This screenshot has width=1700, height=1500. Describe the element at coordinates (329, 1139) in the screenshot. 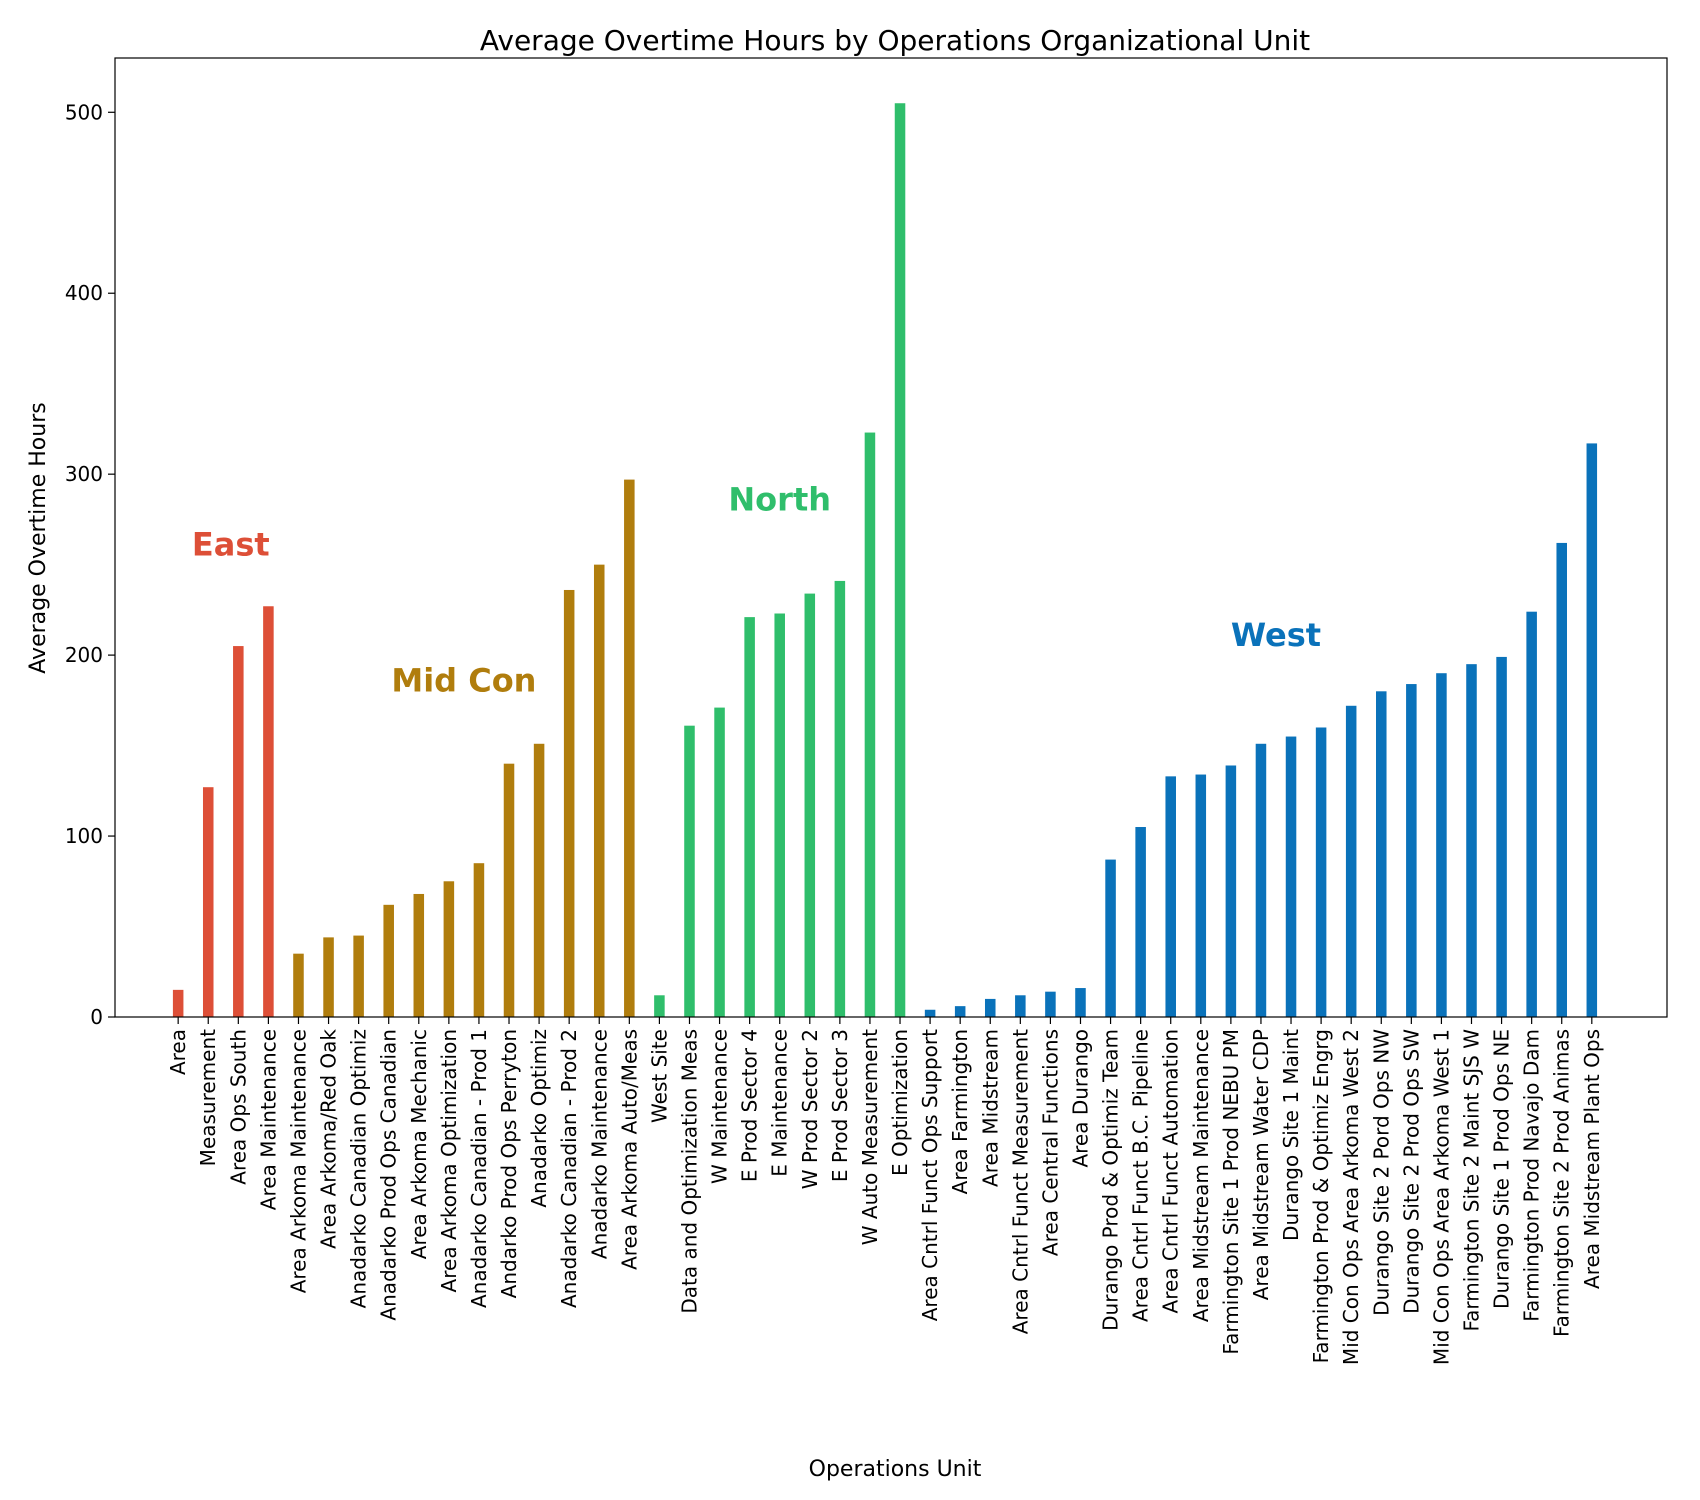

I see `x-tick-label: Area Arkoma/Red Oak` at that location.